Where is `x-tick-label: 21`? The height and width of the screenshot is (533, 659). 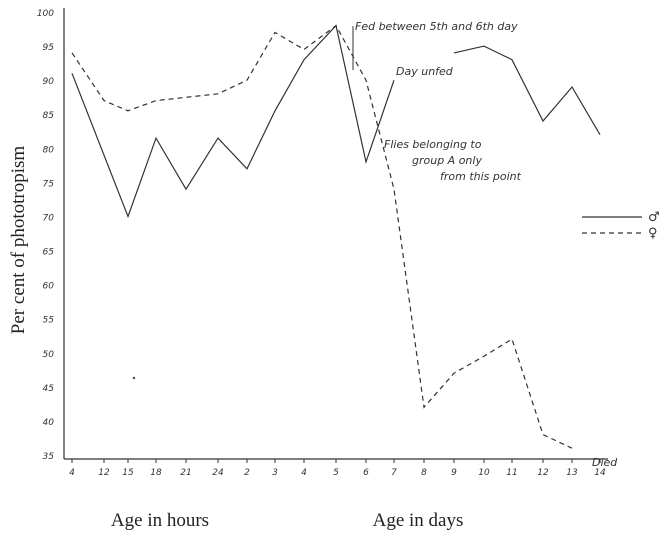
x-tick-label: 21 is located at coordinates (185, 473).